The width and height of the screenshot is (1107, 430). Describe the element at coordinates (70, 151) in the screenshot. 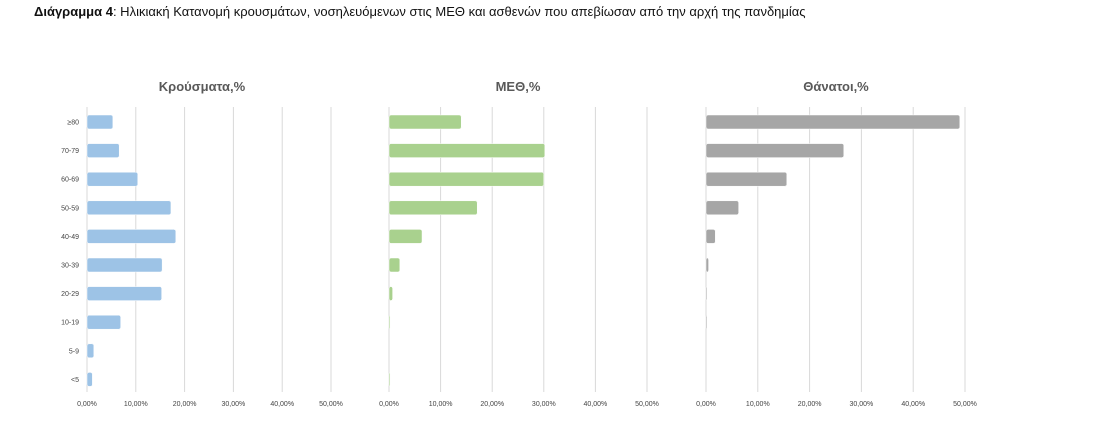

I see `category-label: 70-79` at that location.